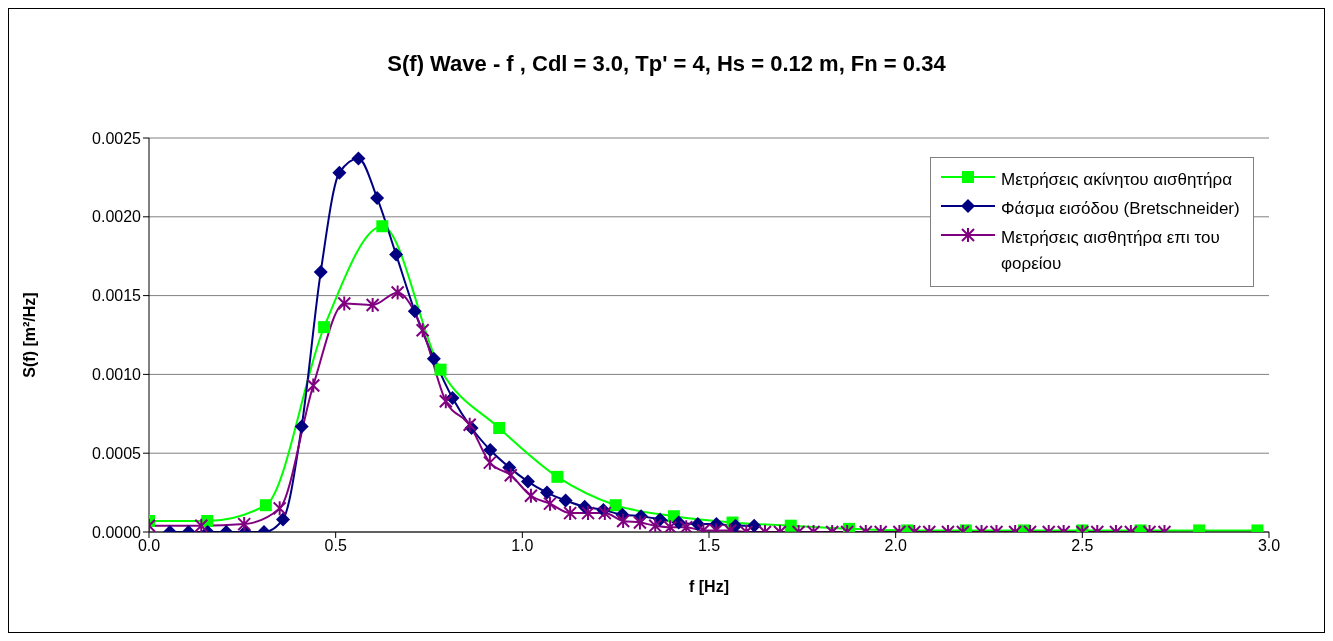 The image size is (1333, 641). Describe the element at coordinates (1117, 180) in the screenshot. I see `legend-label: Μετρήσεις ακίνητου αισθητήρα` at that location.